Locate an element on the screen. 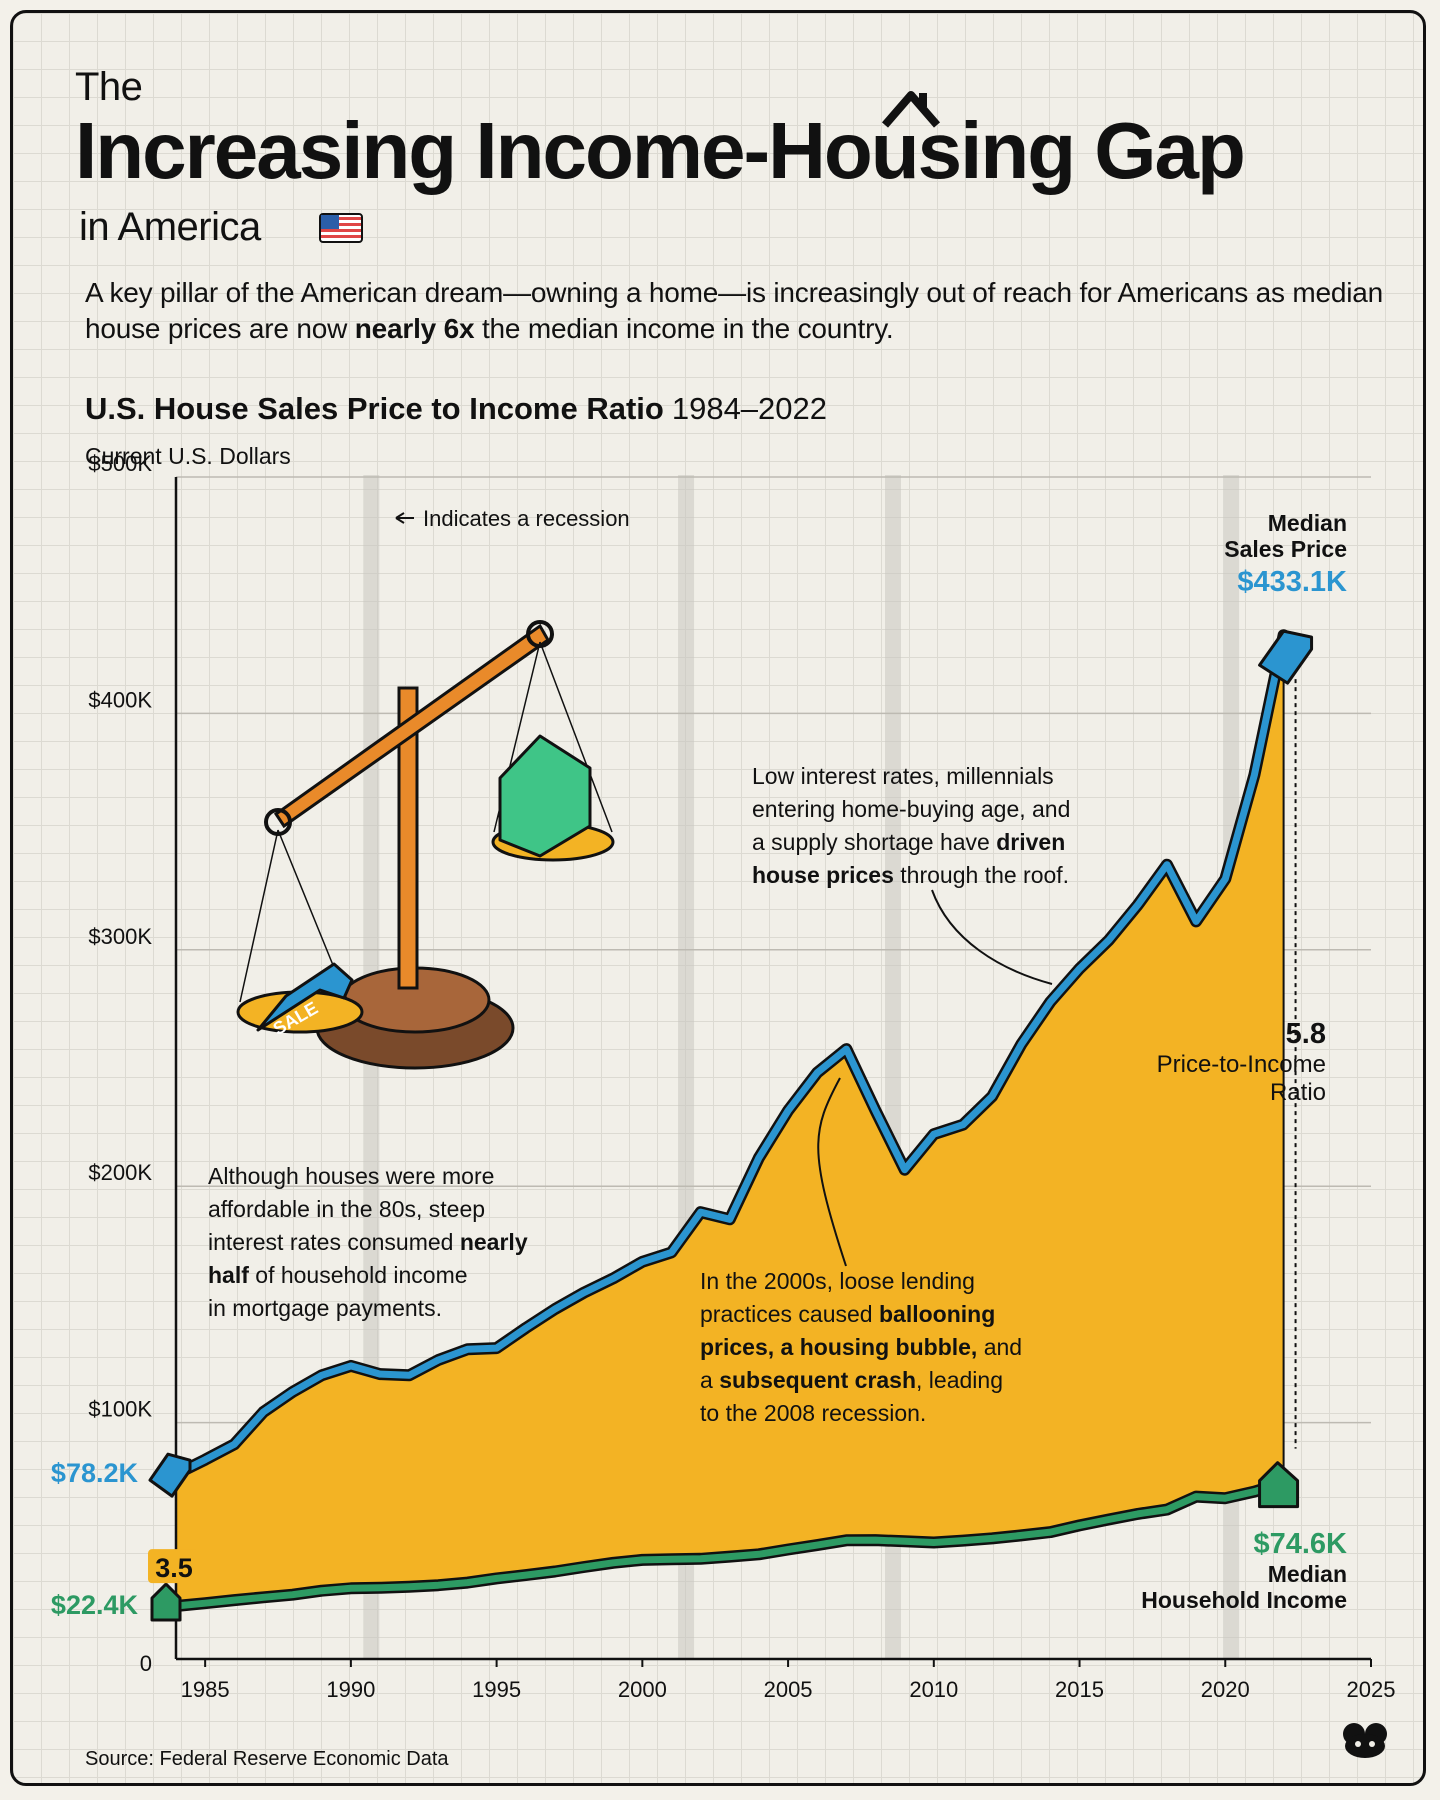  balance-scale-icon: SALE is located at coordinates (425, 845).